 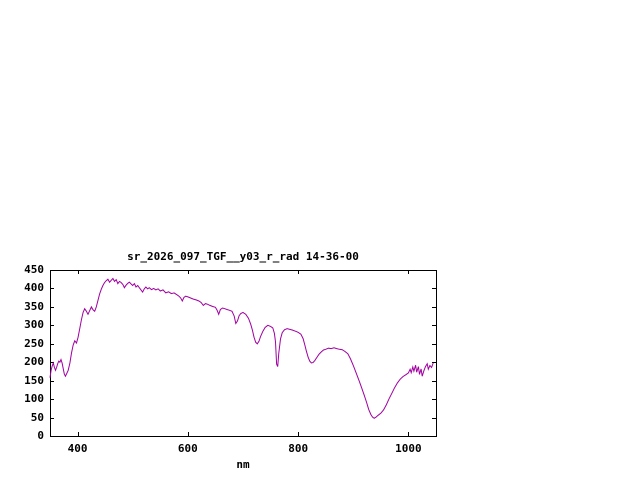 What do you see at coordinates (40, 435) in the screenshot?
I see `y-tick-label: 0` at bounding box center [40, 435].